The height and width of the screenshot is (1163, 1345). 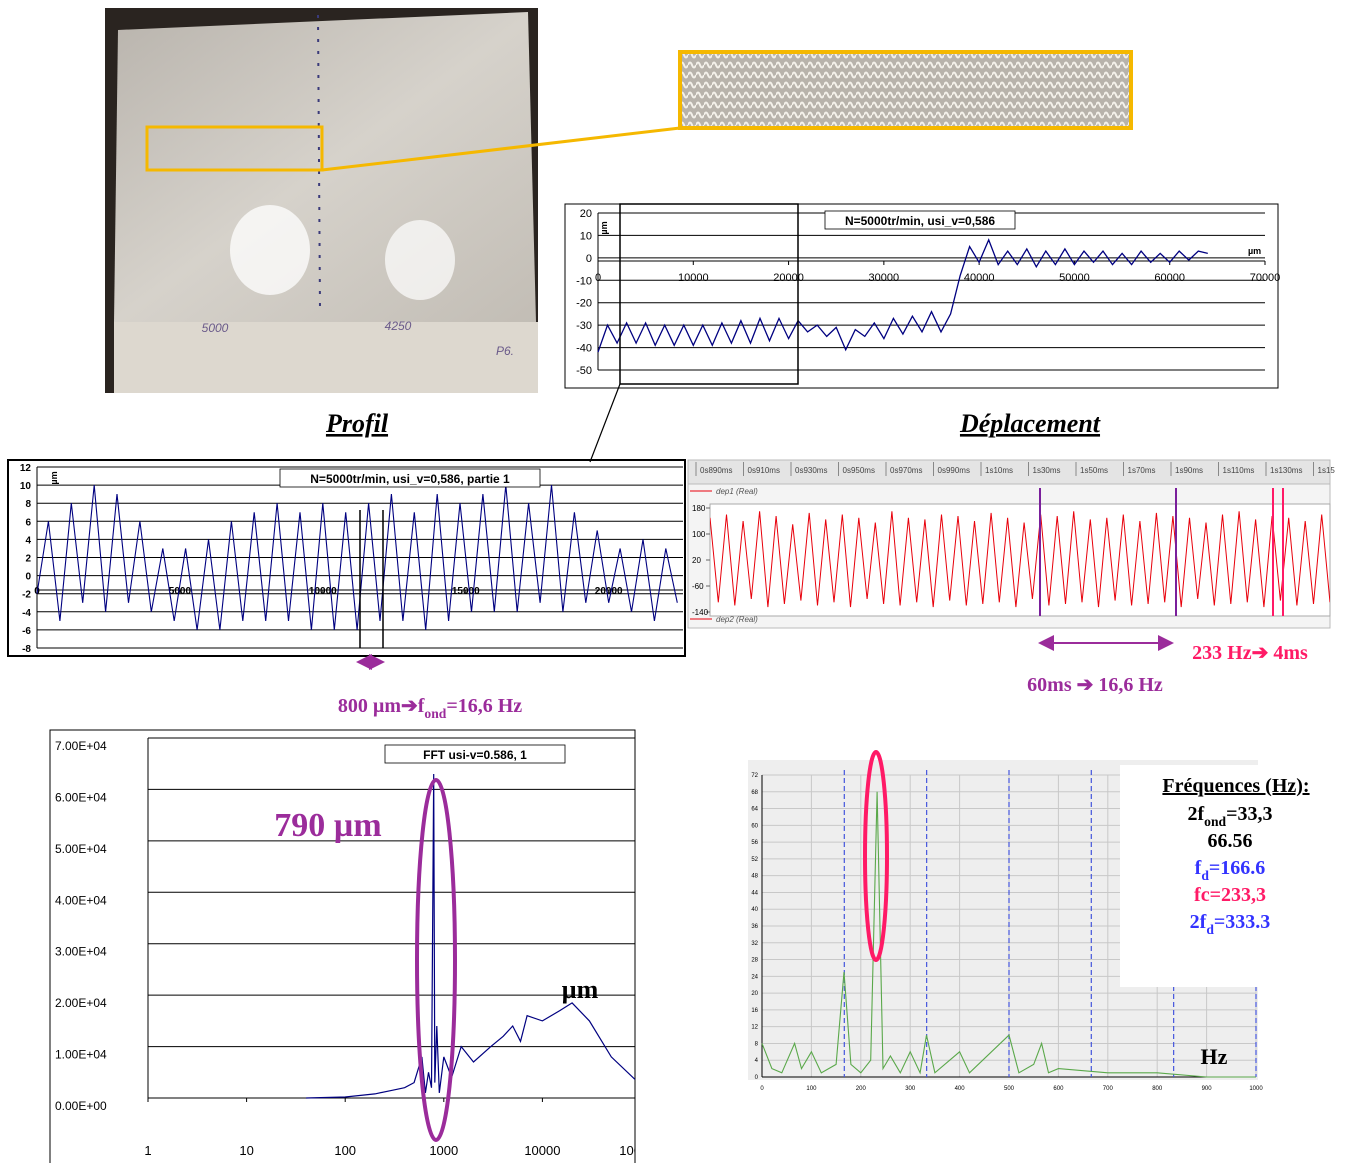 What do you see at coordinates (466, 591) in the screenshot?
I see `x-tick-label: 15000` at bounding box center [466, 591].